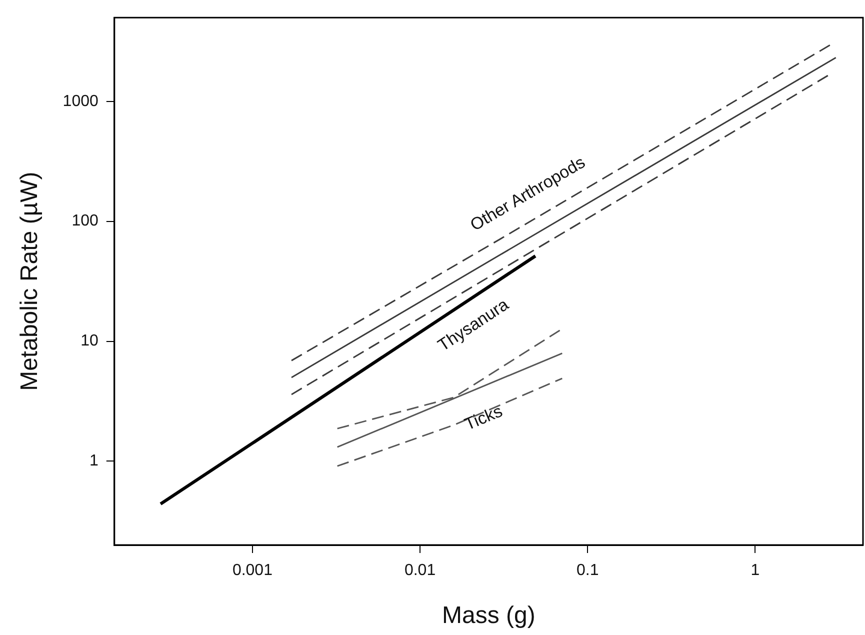 This screenshot has width=865, height=635. I want to click on x-tick-label: 0.01, so click(420, 571).